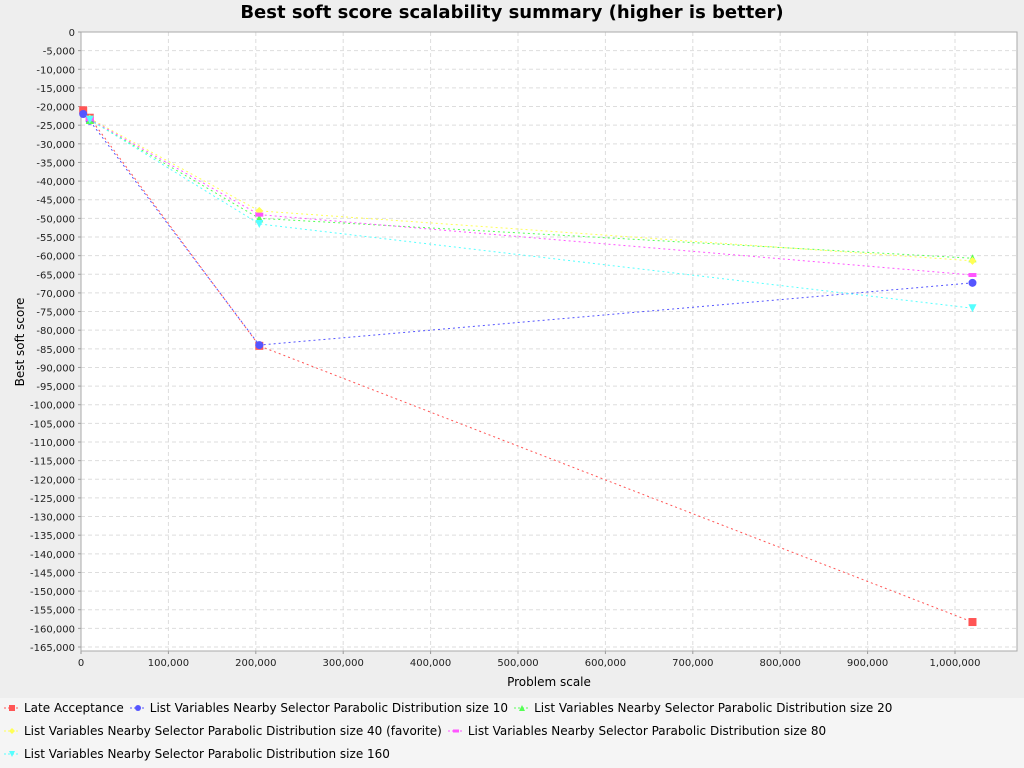  What do you see at coordinates (52, 555) in the screenshot?
I see `y-tick-label: -140,000` at bounding box center [52, 555].